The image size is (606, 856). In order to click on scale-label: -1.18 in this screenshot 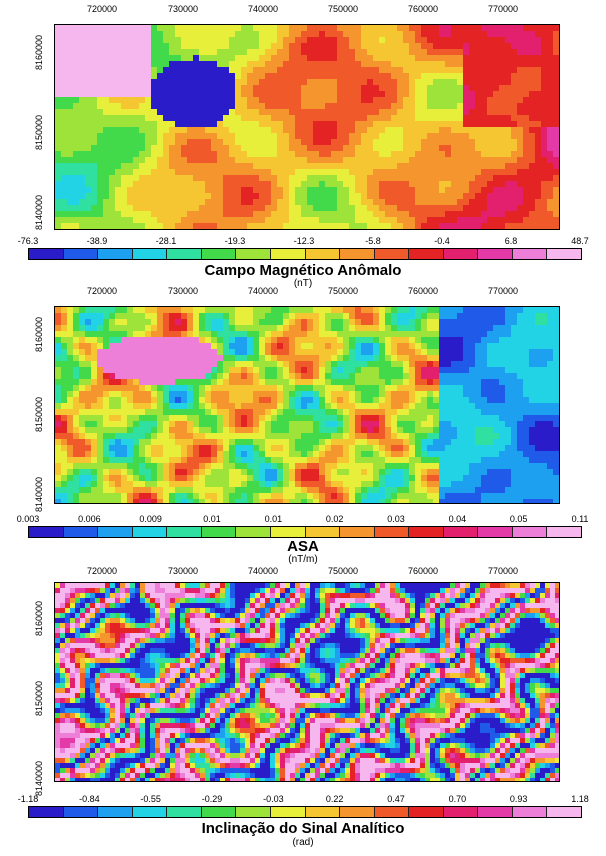, I will do `click(28, 799)`.